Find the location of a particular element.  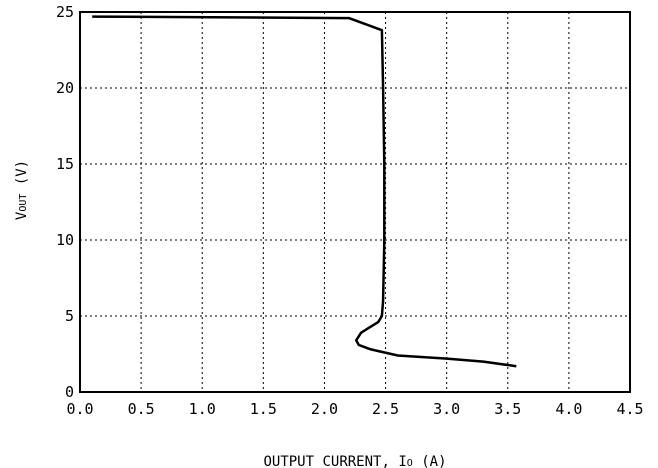

y-tick-label: 0 is located at coordinates (69, 392).